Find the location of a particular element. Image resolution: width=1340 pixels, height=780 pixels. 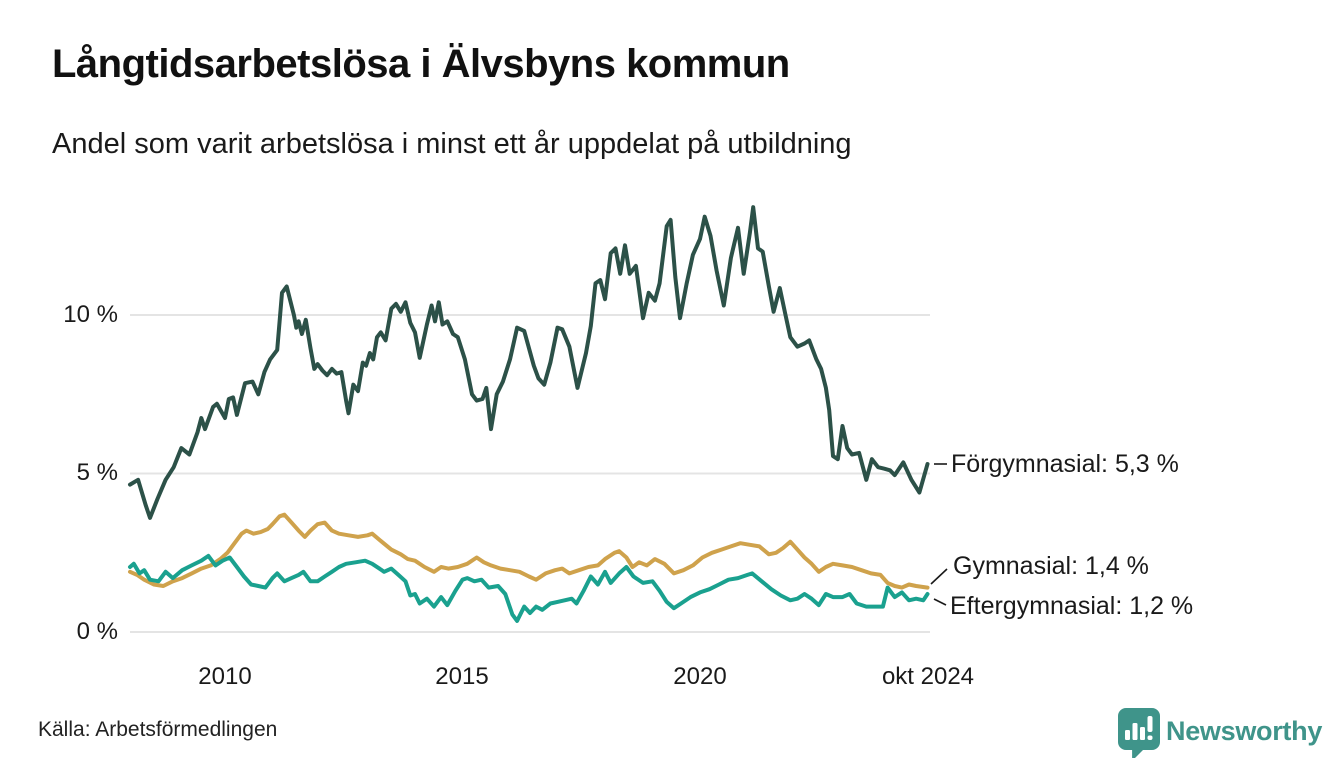

logo-bubble-shape is located at coordinates (1139, 733).